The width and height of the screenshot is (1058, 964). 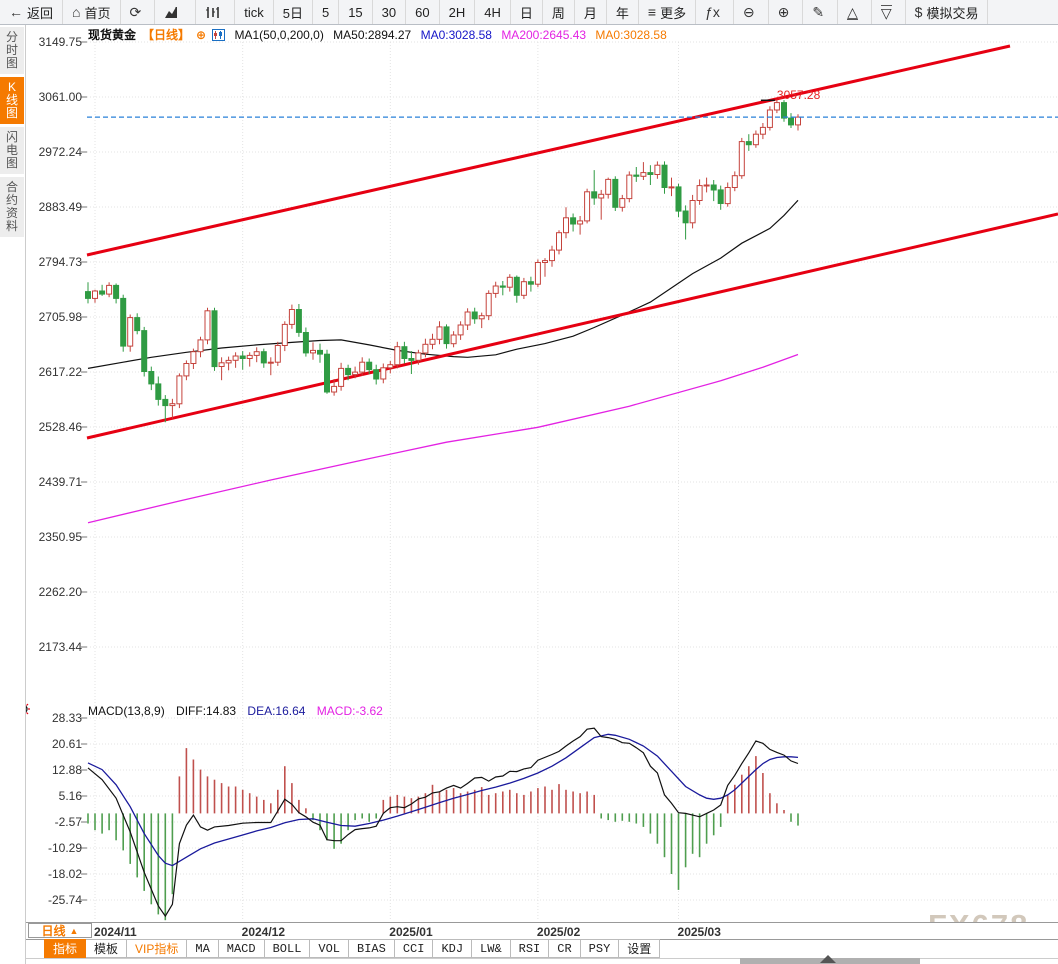 I want to click on toolbar-item-week: 周, so click(x=559, y=12).